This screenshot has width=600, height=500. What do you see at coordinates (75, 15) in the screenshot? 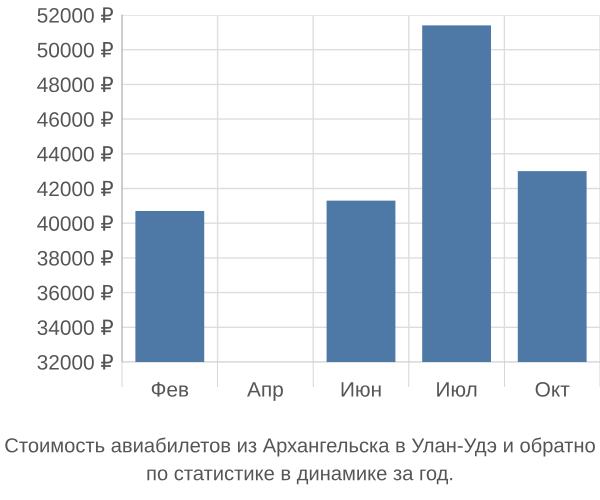
I see `y-tick-label: 52000 ₽` at bounding box center [75, 15].